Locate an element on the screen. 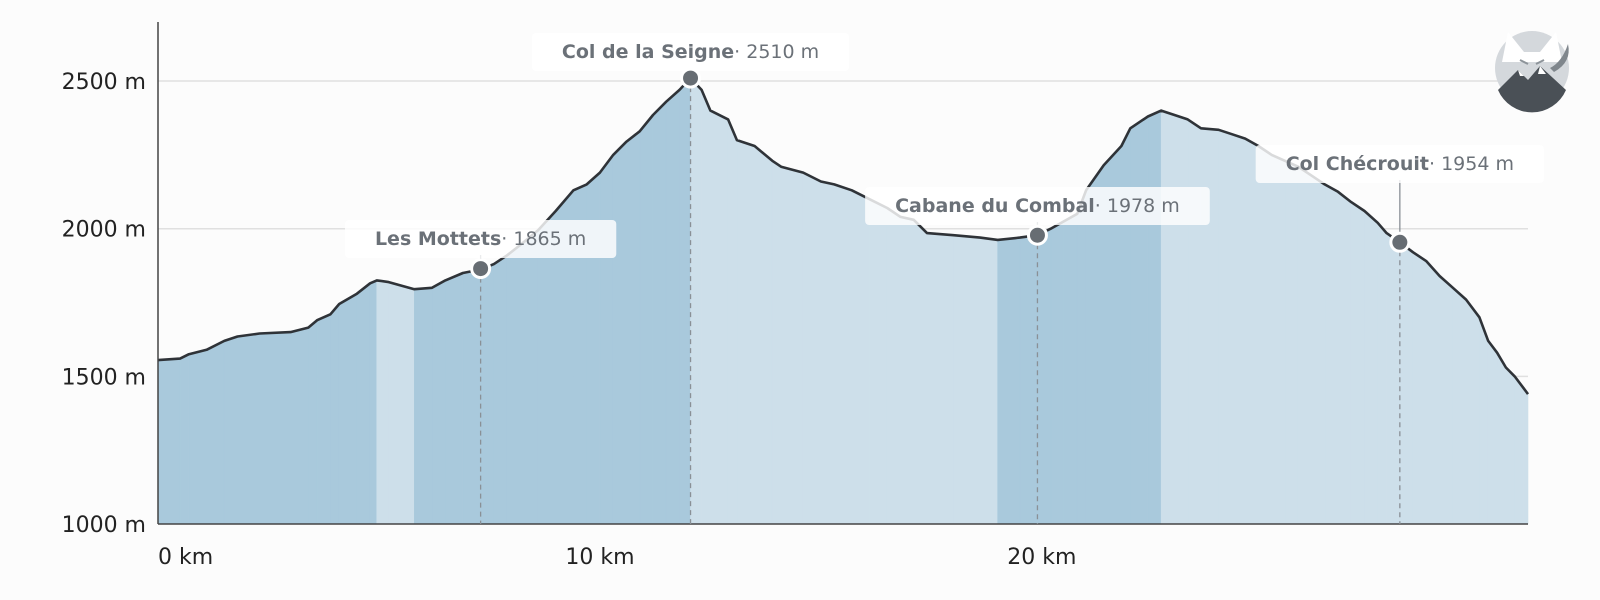 The image size is (1600, 600). poi-name: Col de la Seigne is located at coordinates (648, 52).